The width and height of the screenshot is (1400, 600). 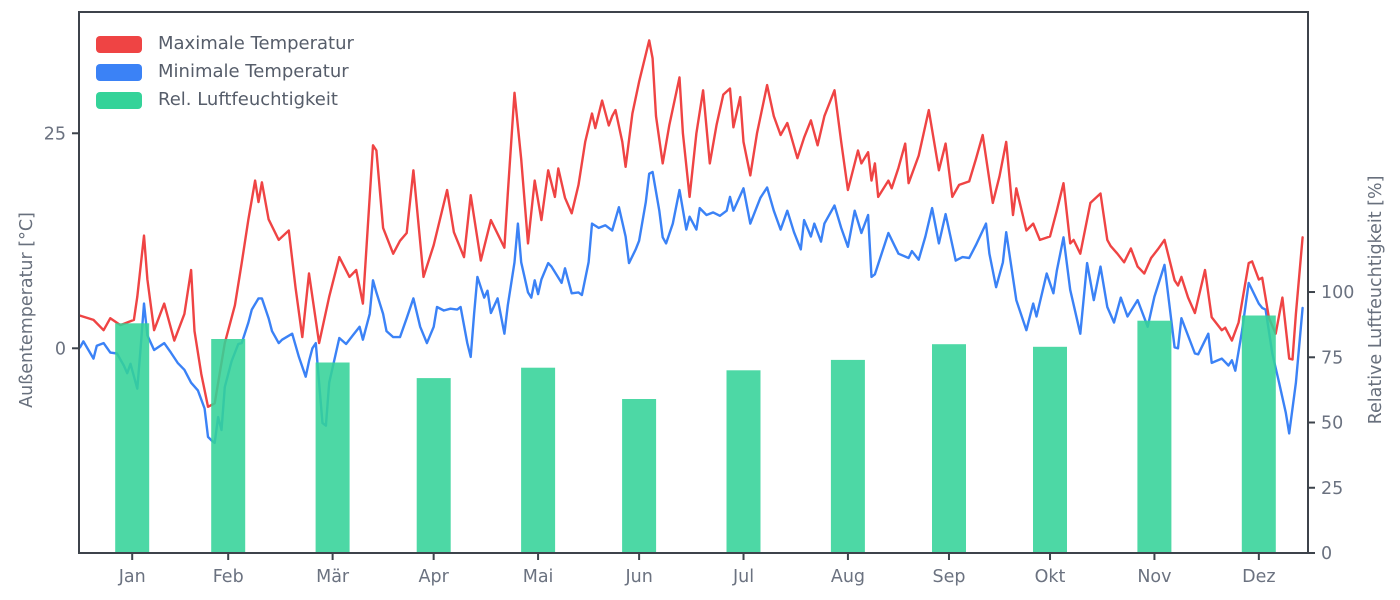 I want to click on max-temp-legend-swatch, so click(x=119, y=44).